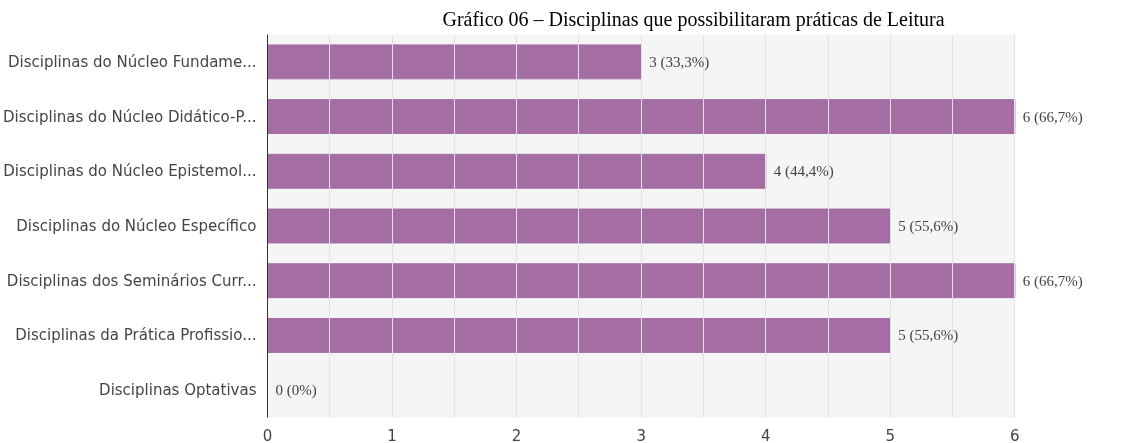  Describe the element at coordinates (178, 390) in the screenshot. I see `y-tick-label: Disciplinas Optativas` at that location.